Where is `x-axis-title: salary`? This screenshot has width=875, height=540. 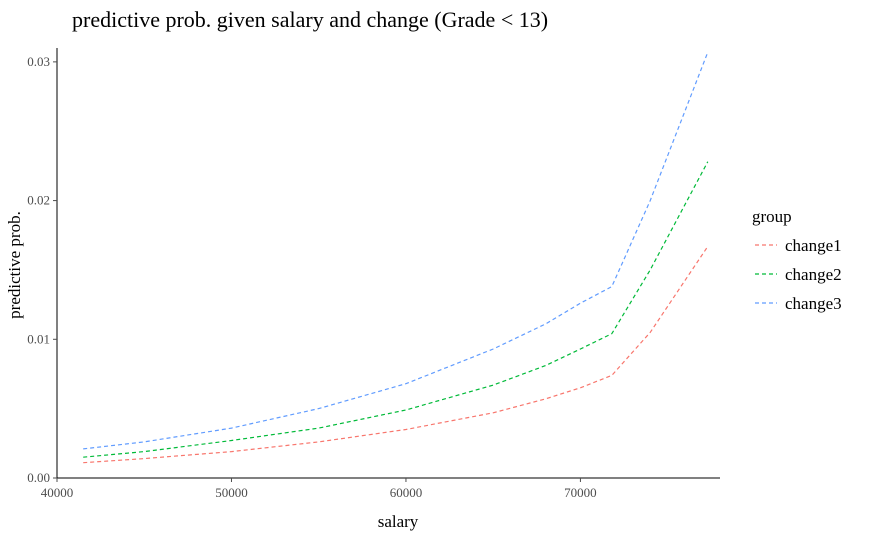 x-axis-title: salary is located at coordinates (398, 521).